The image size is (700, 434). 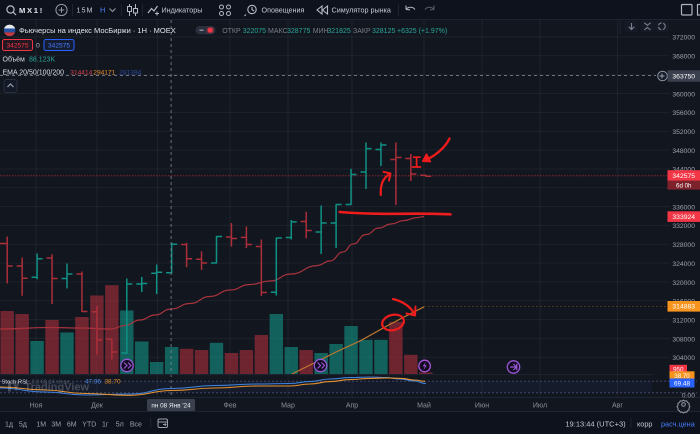 I want to click on svg-text: 363750, so click(x=683, y=76).